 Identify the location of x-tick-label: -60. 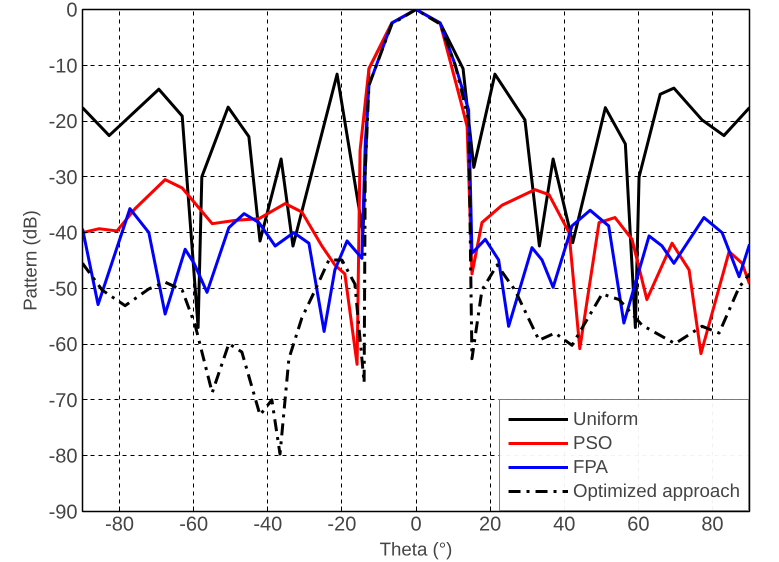
(193, 525).